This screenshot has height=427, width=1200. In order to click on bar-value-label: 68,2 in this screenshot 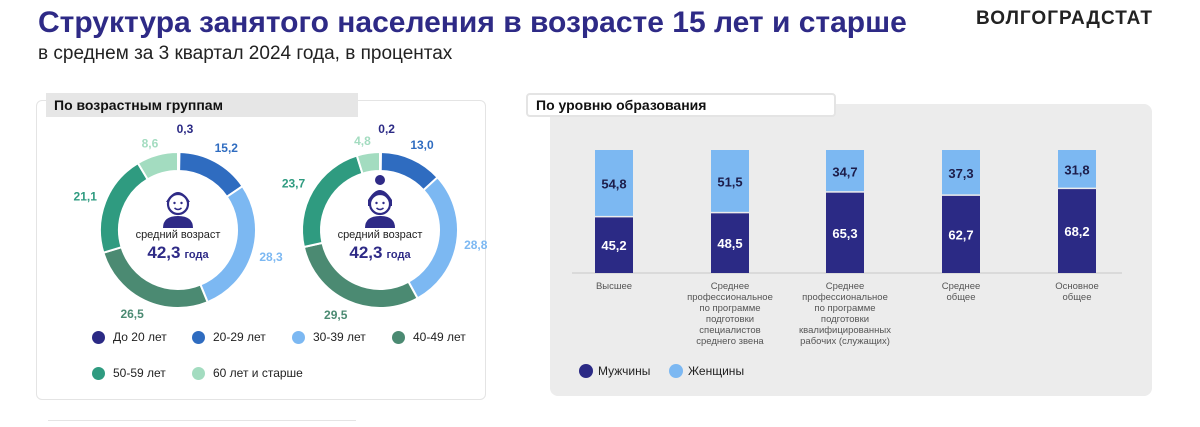, I will do `click(1076, 231)`.